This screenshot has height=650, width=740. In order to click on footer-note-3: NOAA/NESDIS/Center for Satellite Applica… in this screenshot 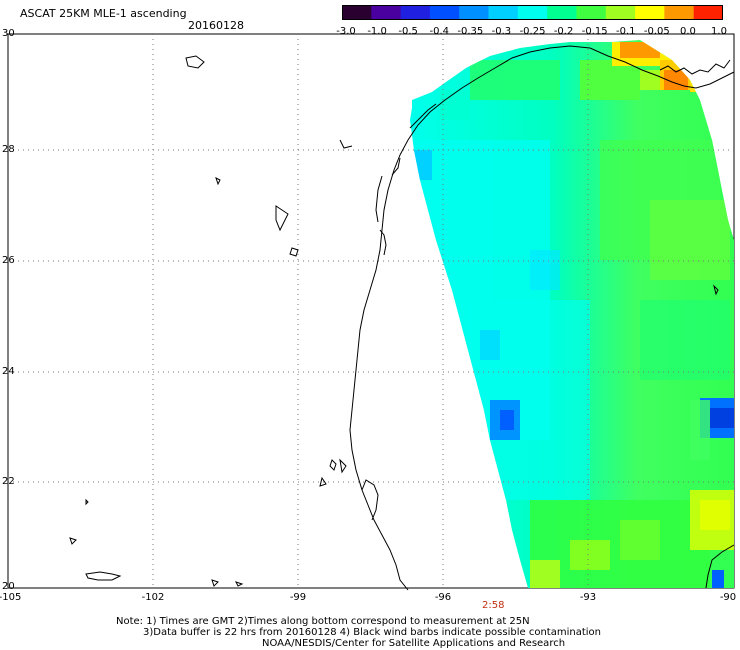, I will do `click(414, 643)`.